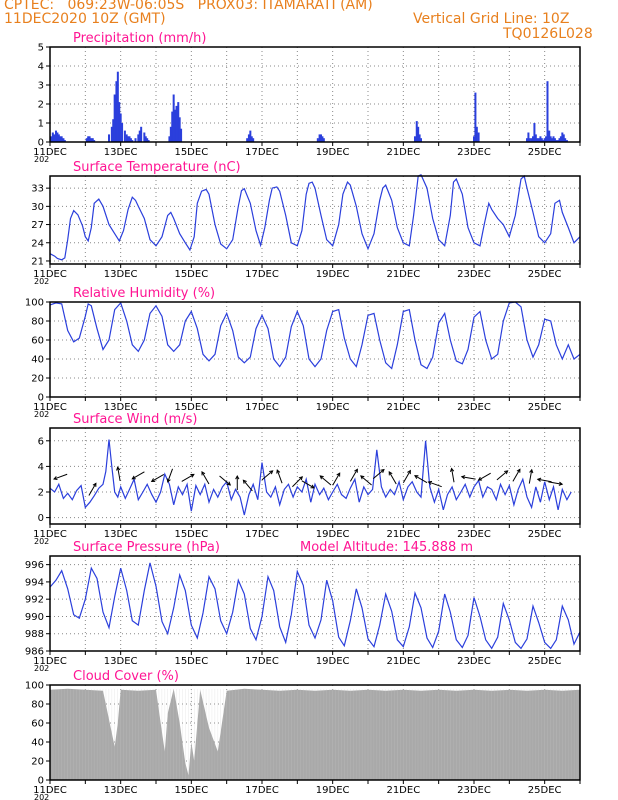  I want to click on y-tick-label: 3, so click(41, 86).